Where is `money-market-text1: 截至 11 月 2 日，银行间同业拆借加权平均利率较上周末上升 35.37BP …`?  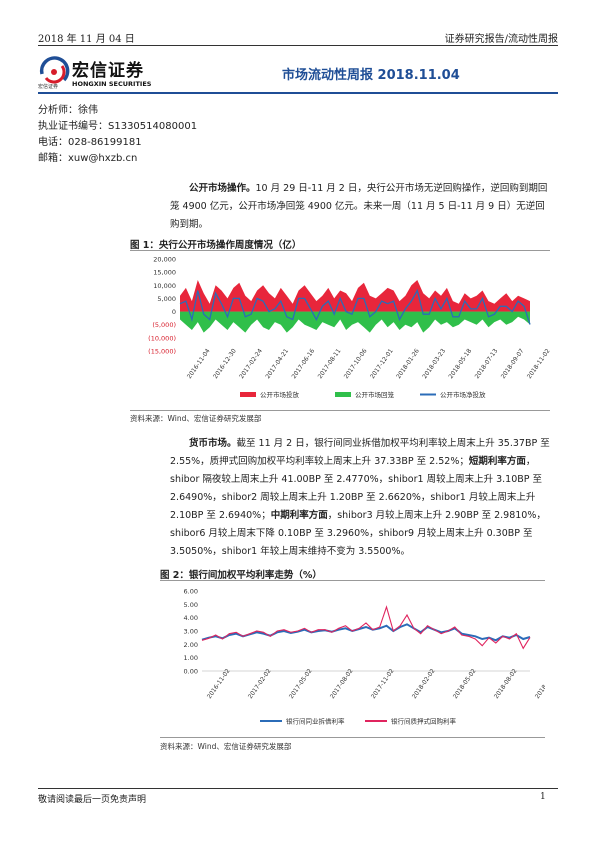
money-market-text1: 截至 11 月 2 日，银行间同业拆借加权平均利率较上周末上升 35.37BP … is located at coordinates (360, 452).